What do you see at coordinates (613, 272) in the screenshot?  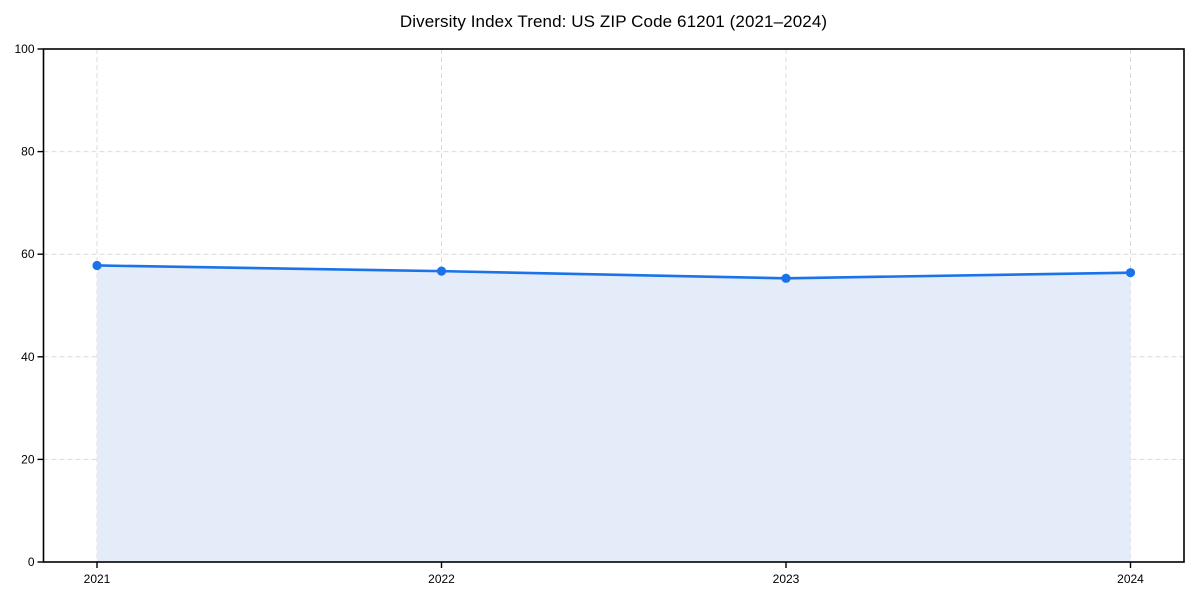 I see `trend-line` at bounding box center [613, 272].